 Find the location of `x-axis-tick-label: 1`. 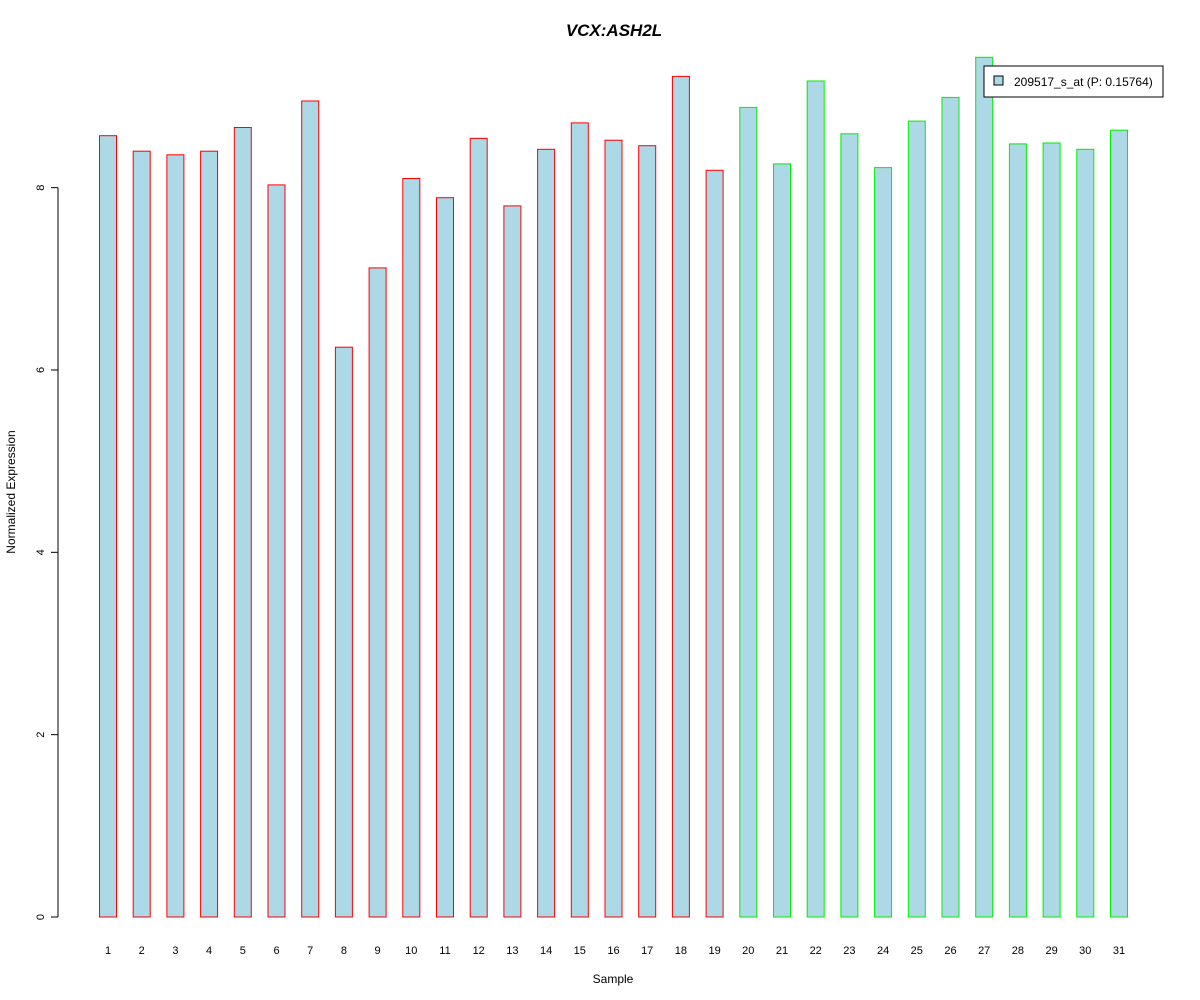

x-axis-tick-label: 1 is located at coordinates (108, 951).